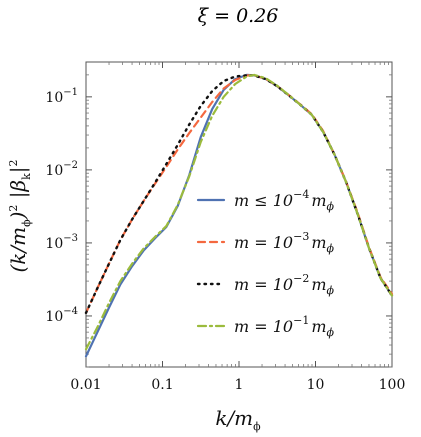 This screenshot has height=437, width=421. I want to click on y-tick-exponent: −4, so click(70, 311).